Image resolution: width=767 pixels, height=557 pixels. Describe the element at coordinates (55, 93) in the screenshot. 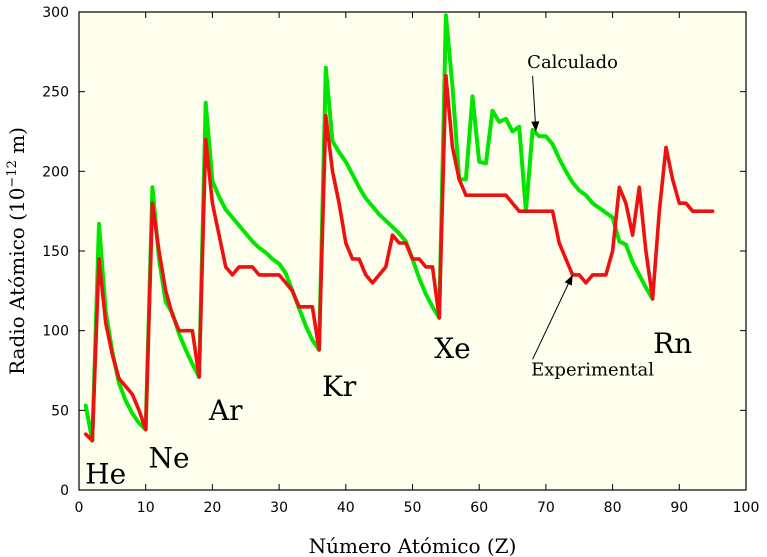

I see `y-tick-label: 250` at that location.